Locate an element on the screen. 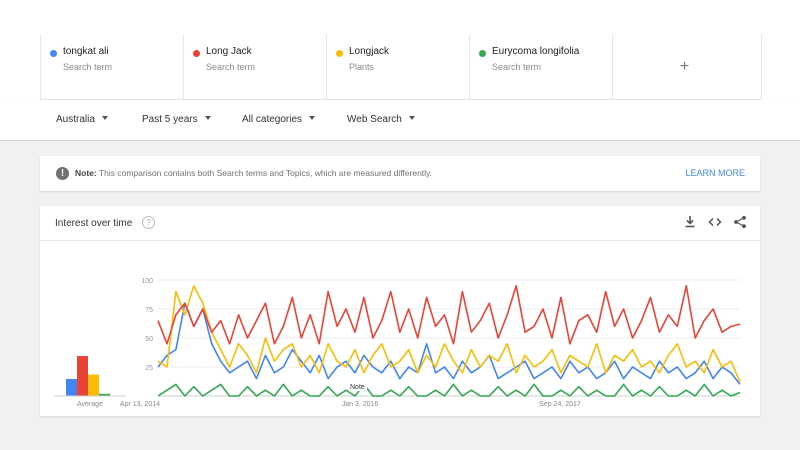 This screenshot has height=450, width=800. region-label: Australia is located at coordinates (75, 119).